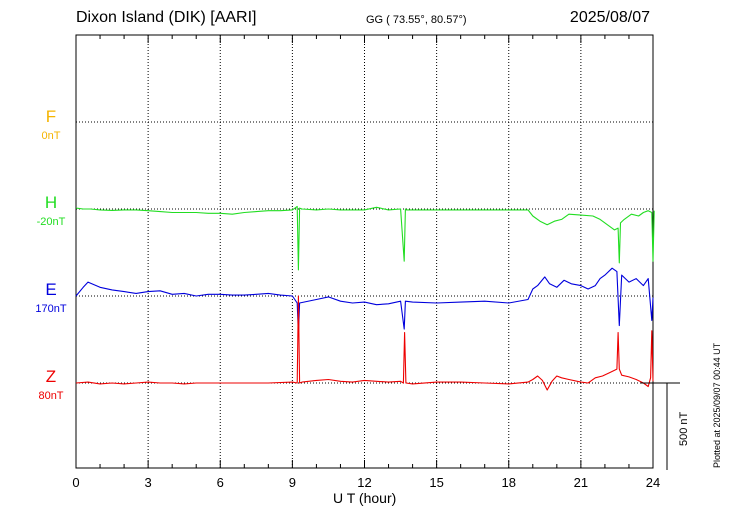  Describe the element at coordinates (51, 116) in the screenshot. I see `channel-f-name: F` at that location.